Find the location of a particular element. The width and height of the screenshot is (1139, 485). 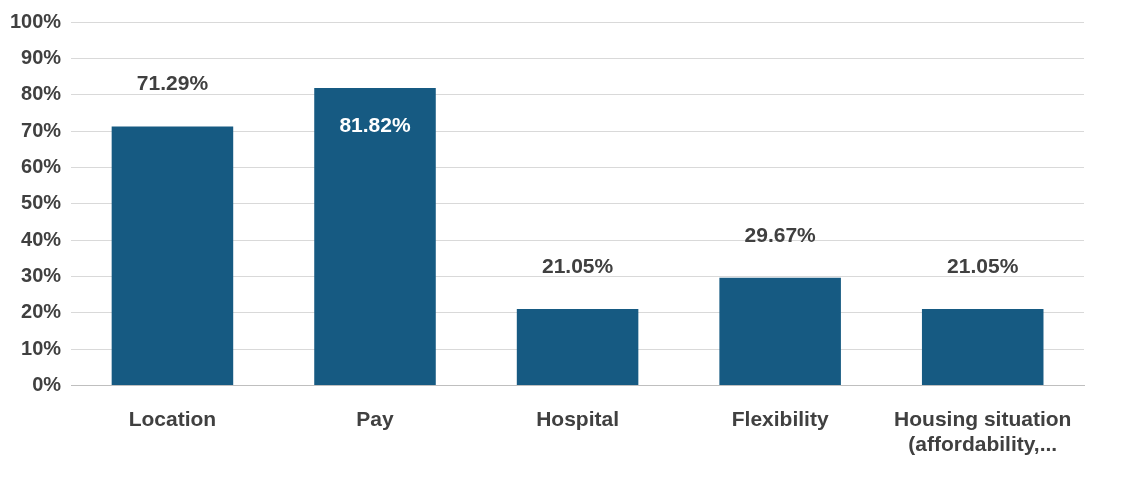

y-tick-label: 40% is located at coordinates (41, 238).